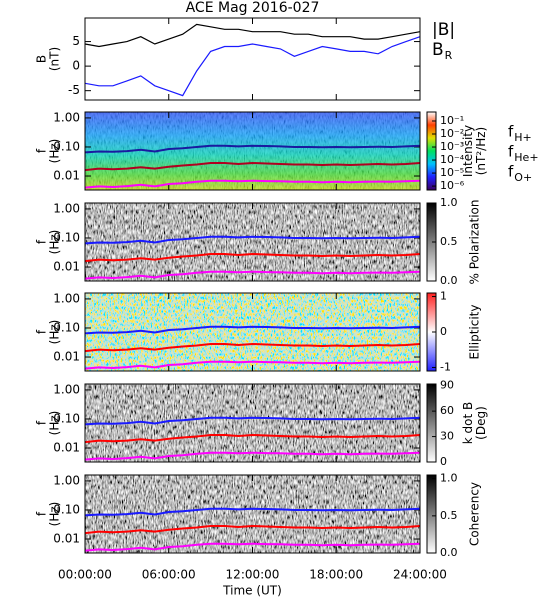  Describe the element at coordinates (42, 59) in the screenshot. I see `y-axis-label: B` at that location.